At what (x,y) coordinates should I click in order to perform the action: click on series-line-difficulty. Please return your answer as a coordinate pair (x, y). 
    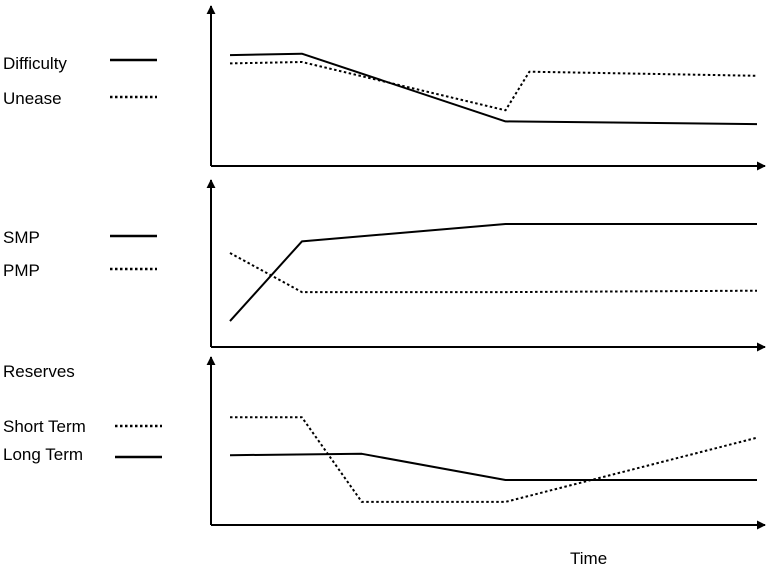
    Looking at the image, I should click on (493, 89).